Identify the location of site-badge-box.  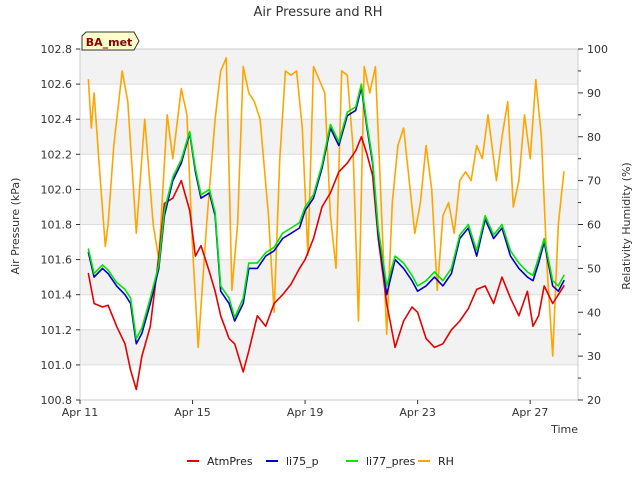
(110, 41).